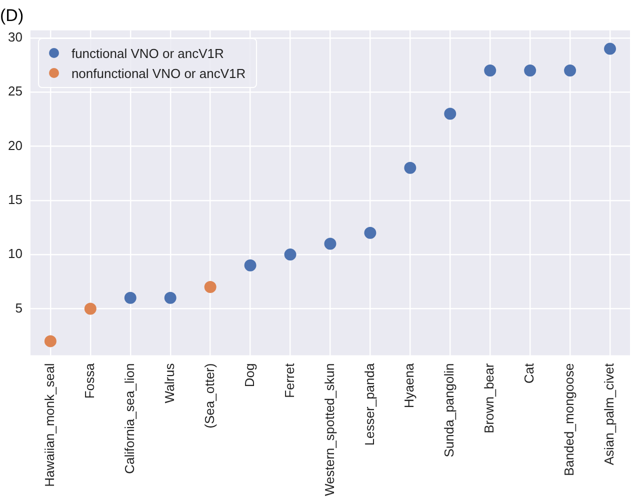 This screenshot has width=644, height=504. I want to click on x-tick-label: Hyaena, so click(409, 385).